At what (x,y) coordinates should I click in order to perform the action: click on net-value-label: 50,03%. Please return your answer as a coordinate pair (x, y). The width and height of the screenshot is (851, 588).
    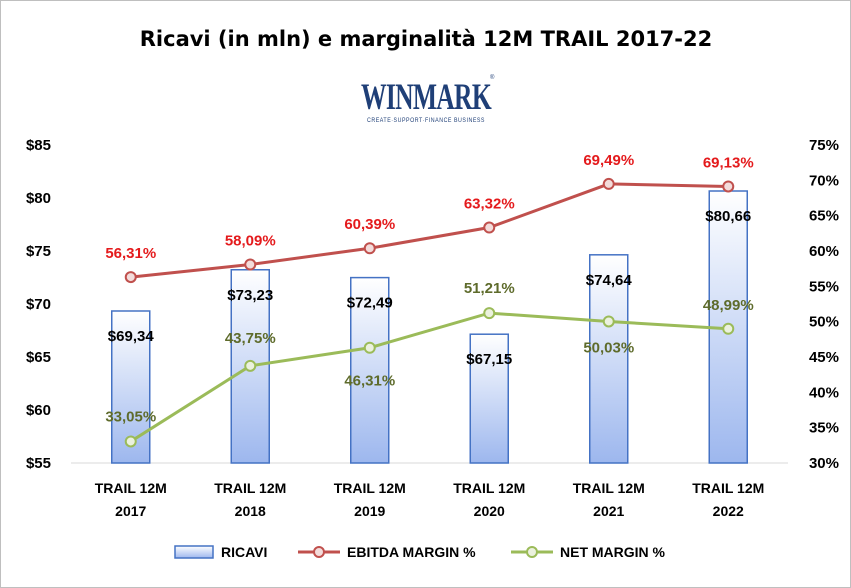
    Looking at the image, I should click on (608, 347).